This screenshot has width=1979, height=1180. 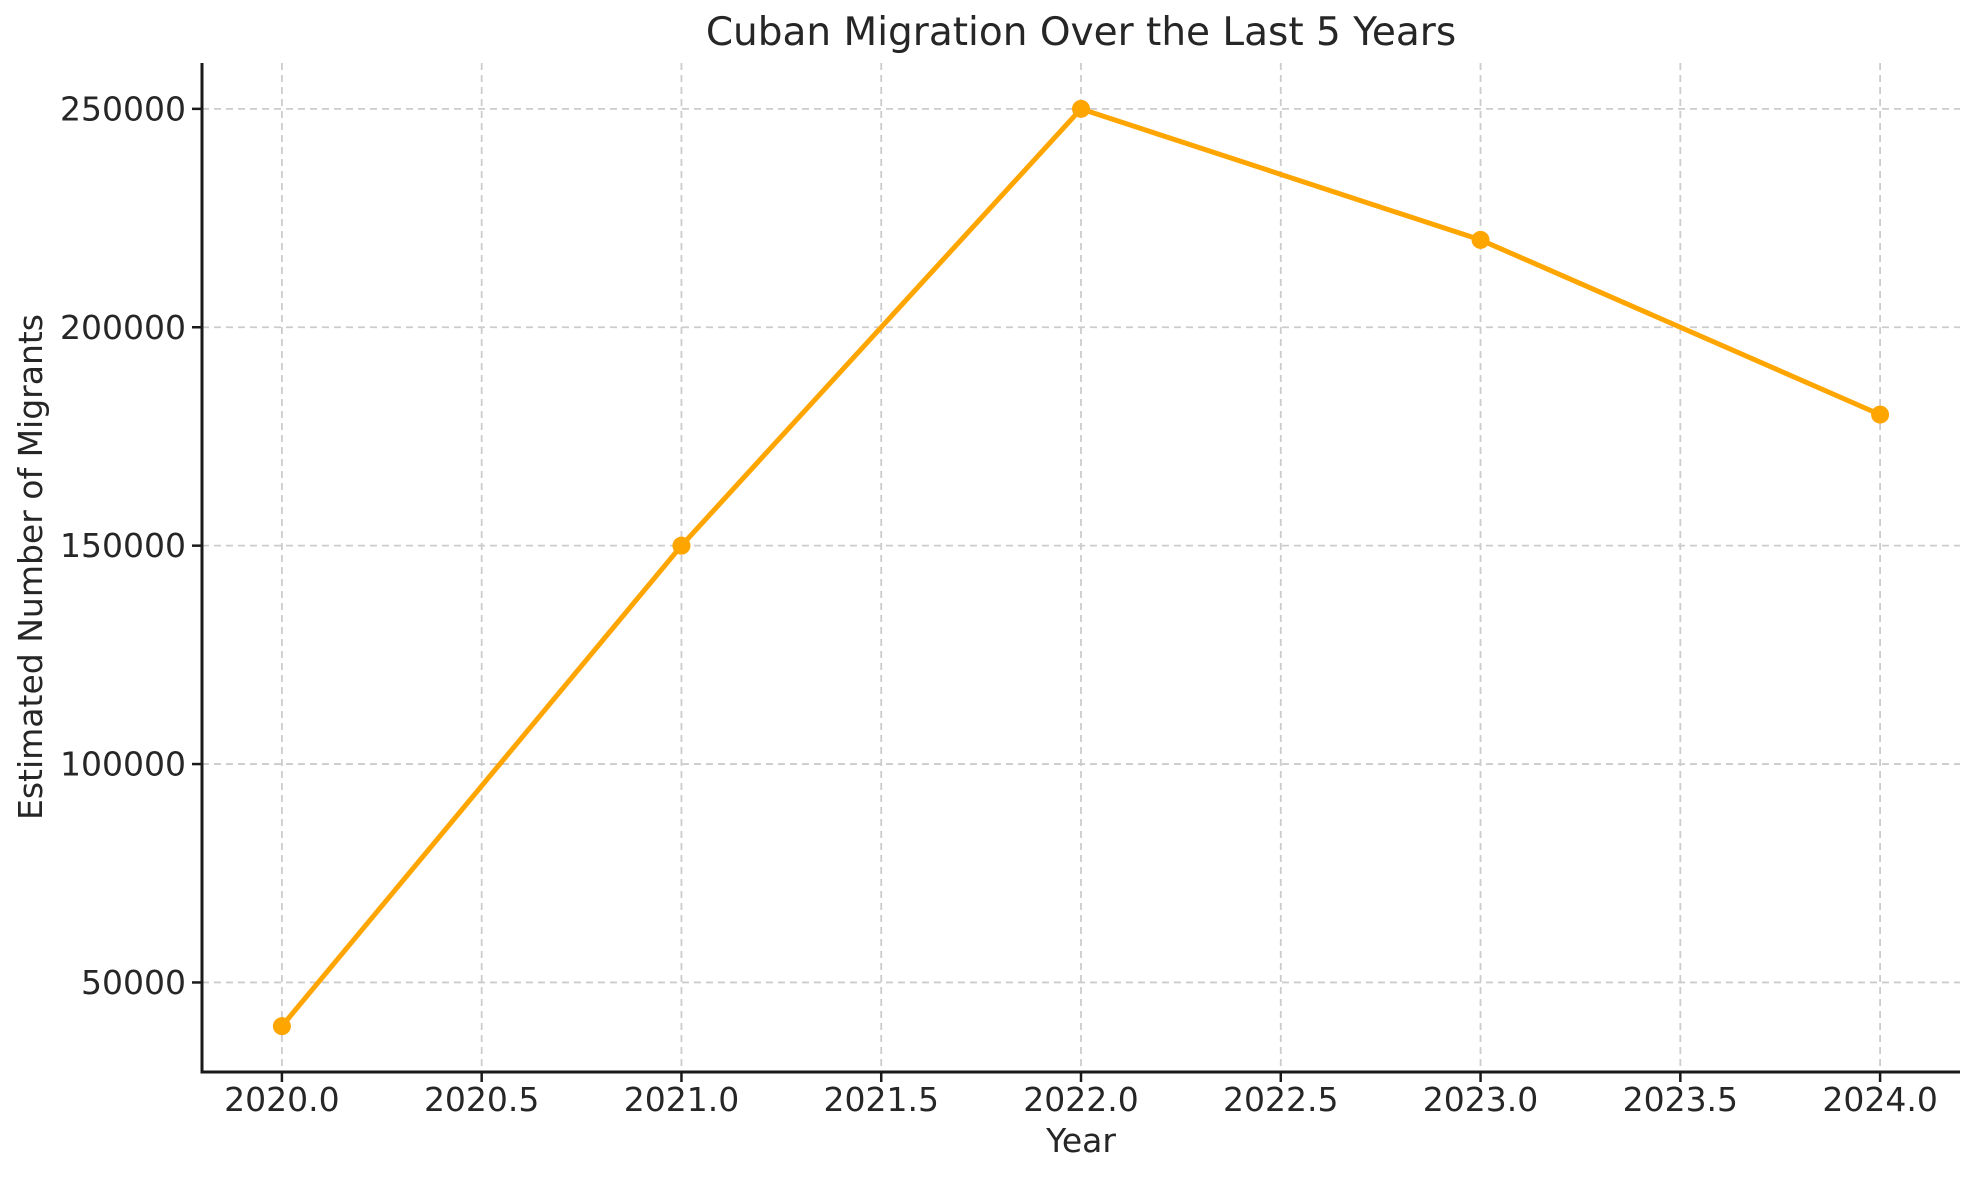 What do you see at coordinates (133, 982) in the screenshot?
I see `y-tick-label: 50000` at bounding box center [133, 982].